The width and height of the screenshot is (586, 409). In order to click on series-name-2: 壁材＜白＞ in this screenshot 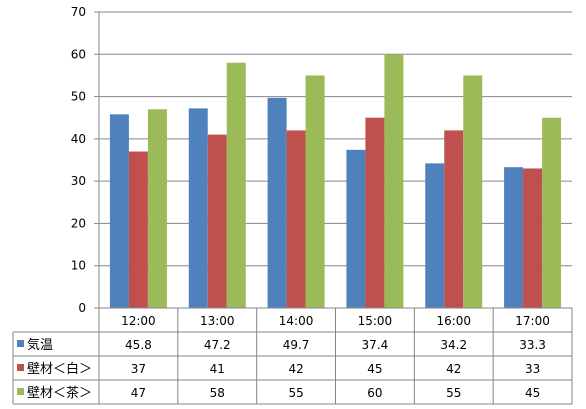, I will do `click(59, 369)`.